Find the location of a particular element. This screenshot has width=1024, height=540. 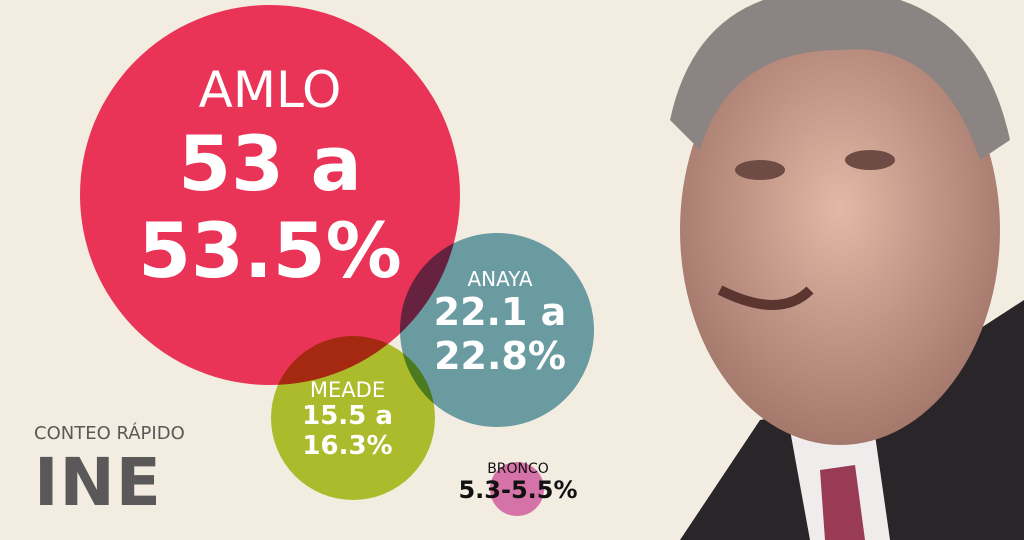

anaya-range-line2: 22.8% is located at coordinates (500, 355).